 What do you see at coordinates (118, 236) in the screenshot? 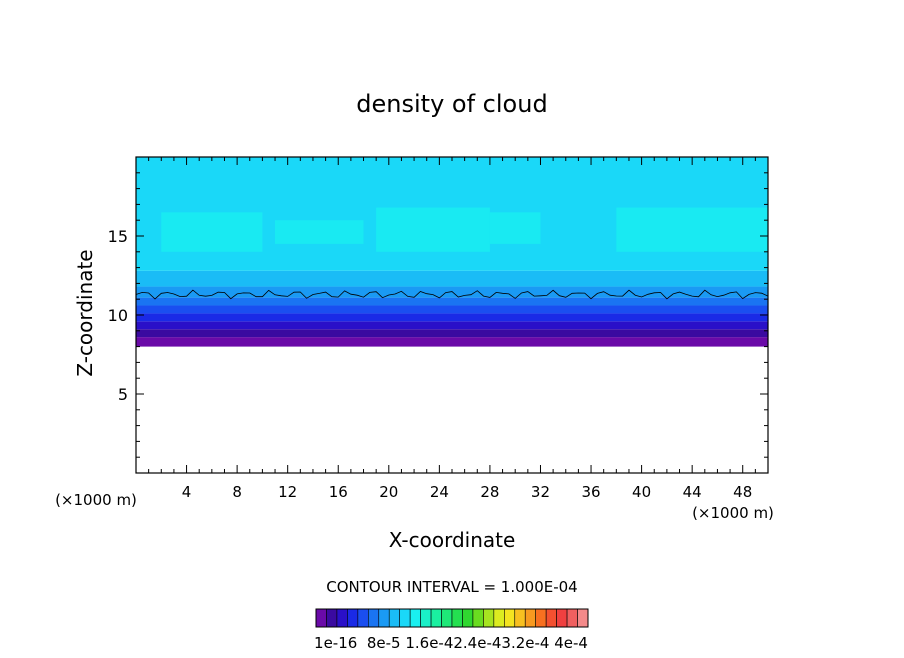
I see `y-tick-label: 15` at bounding box center [118, 236].